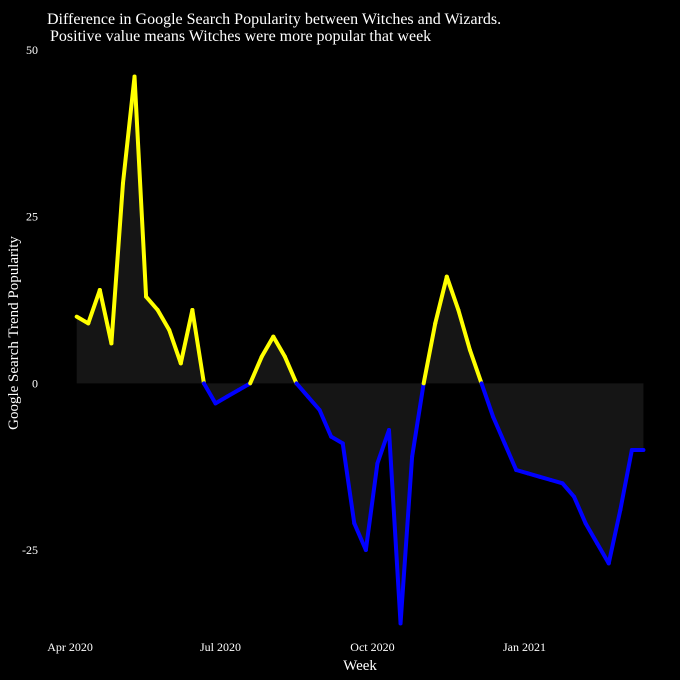  Describe the element at coordinates (30, 300) in the screenshot. I see `y-axis-ticks: 50 25 0 -25` at that location.